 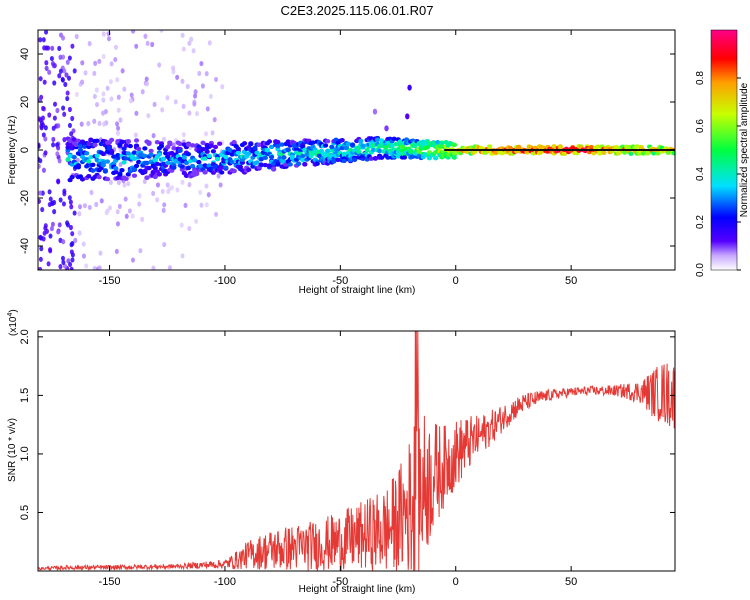 I want to click on colorbar-tick-label: 0.4, so click(x=700, y=174).